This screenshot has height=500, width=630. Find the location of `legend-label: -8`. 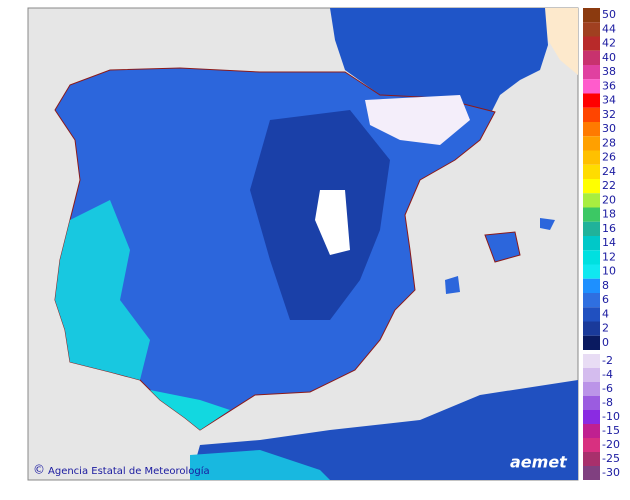

legend-label: -8 is located at coordinates (607, 402).